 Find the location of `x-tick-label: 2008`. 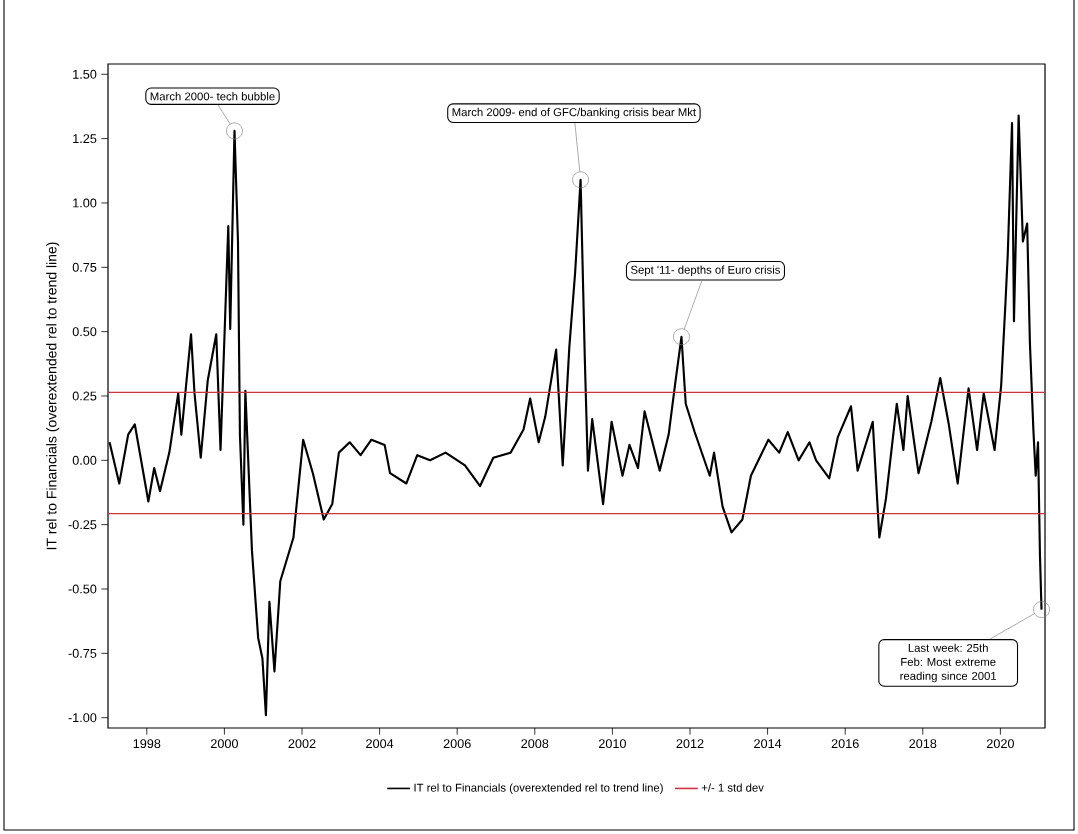

x-tick-label: 2008 is located at coordinates (535, 744).